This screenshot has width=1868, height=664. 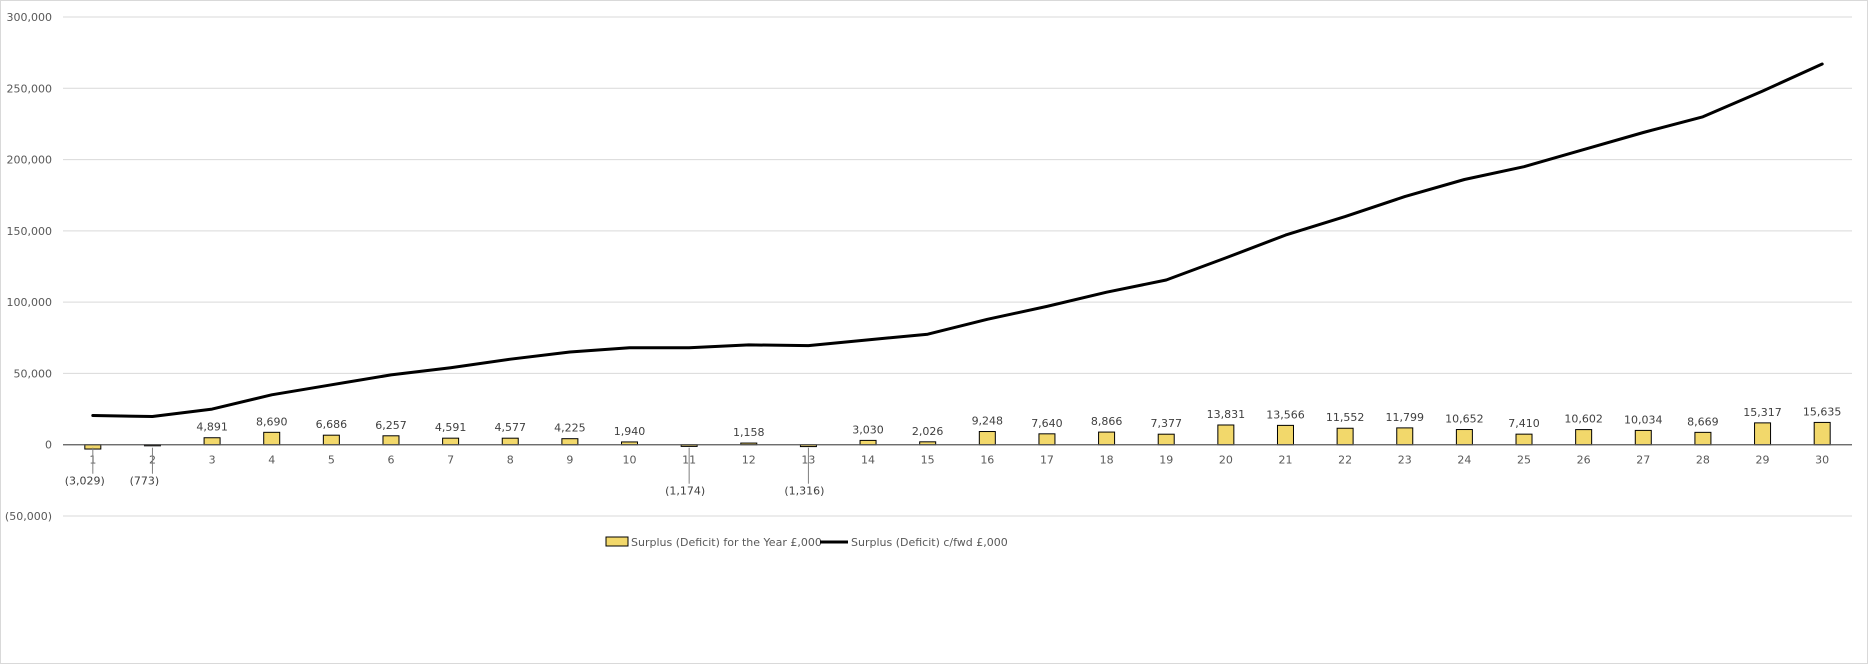 I want to click on x-tick-label: 21, so click(x=1285, y=460).